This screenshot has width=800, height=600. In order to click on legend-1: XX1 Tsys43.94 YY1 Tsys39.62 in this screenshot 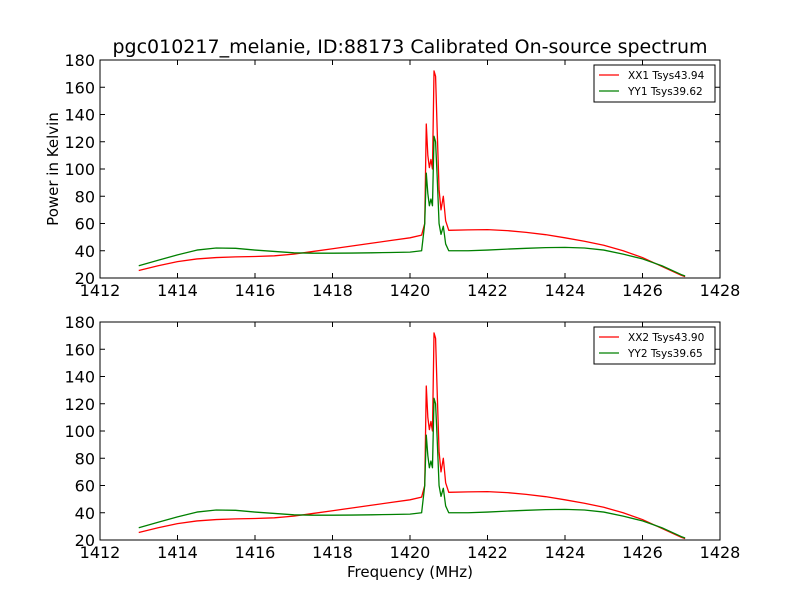, I will do `click(654, 83)`.